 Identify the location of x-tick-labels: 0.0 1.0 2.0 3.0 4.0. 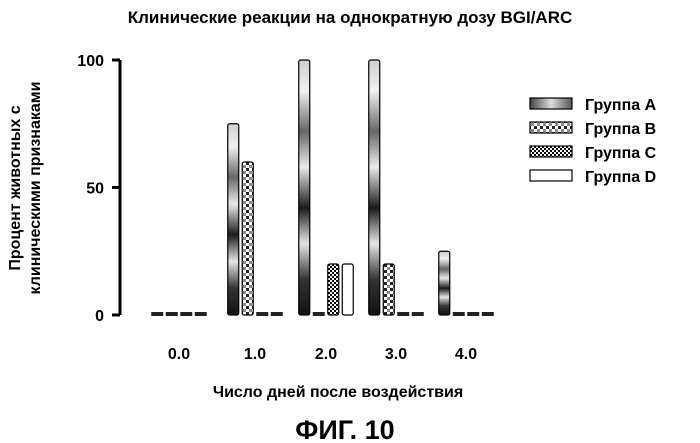
(322, 354).